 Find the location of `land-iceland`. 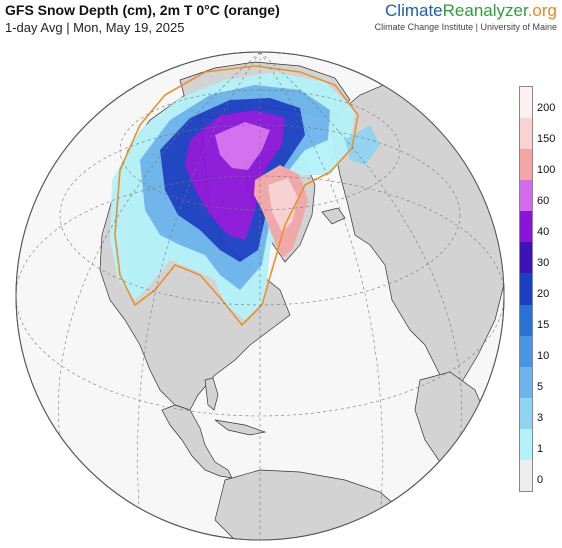

land-iceland is located at coordinates (333, 216).